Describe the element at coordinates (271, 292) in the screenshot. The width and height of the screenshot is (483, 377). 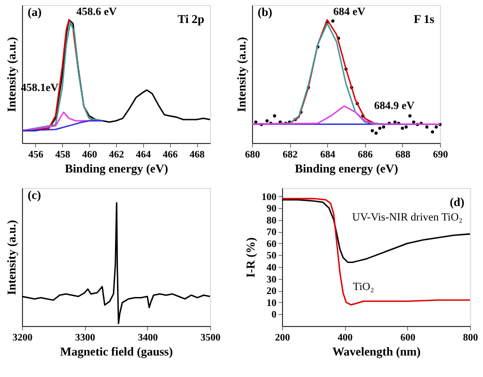
I see `y-tick-label: 20` at that location.